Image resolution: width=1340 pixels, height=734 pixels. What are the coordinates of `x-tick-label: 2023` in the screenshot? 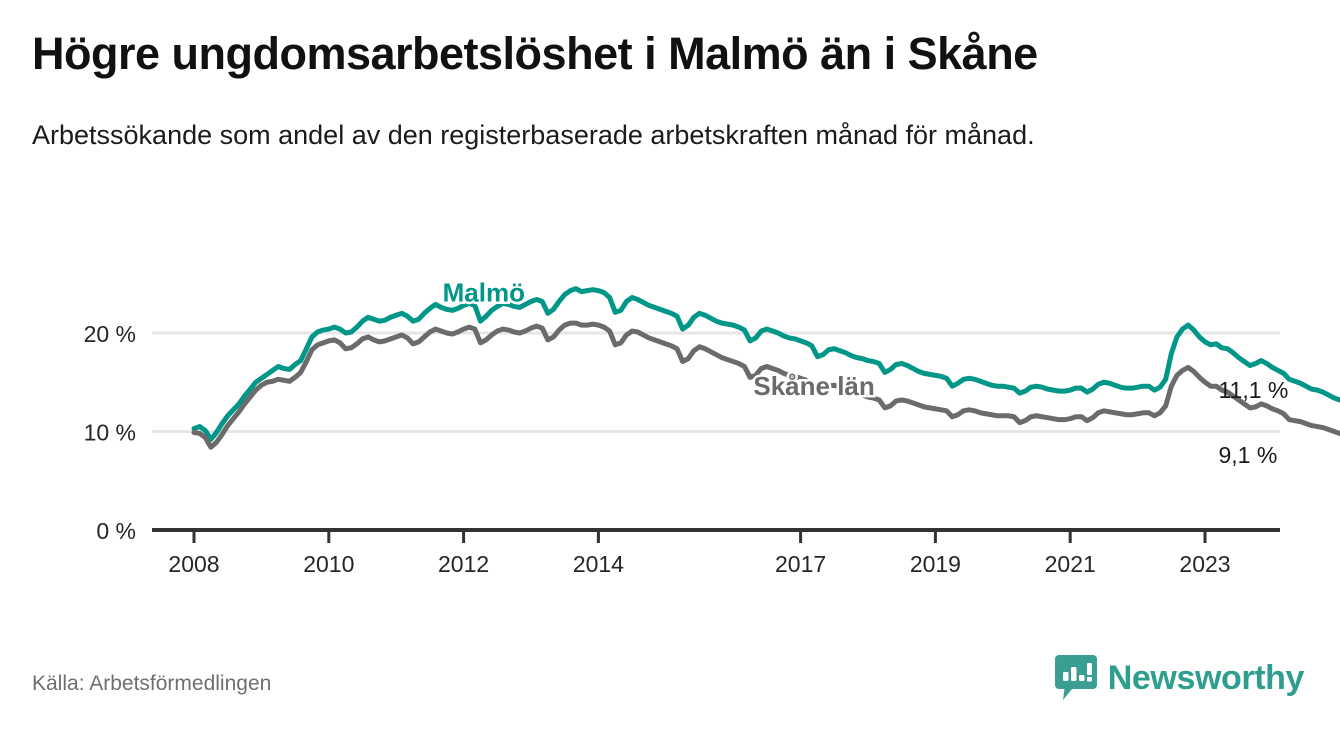 It's located at (1204, 564).